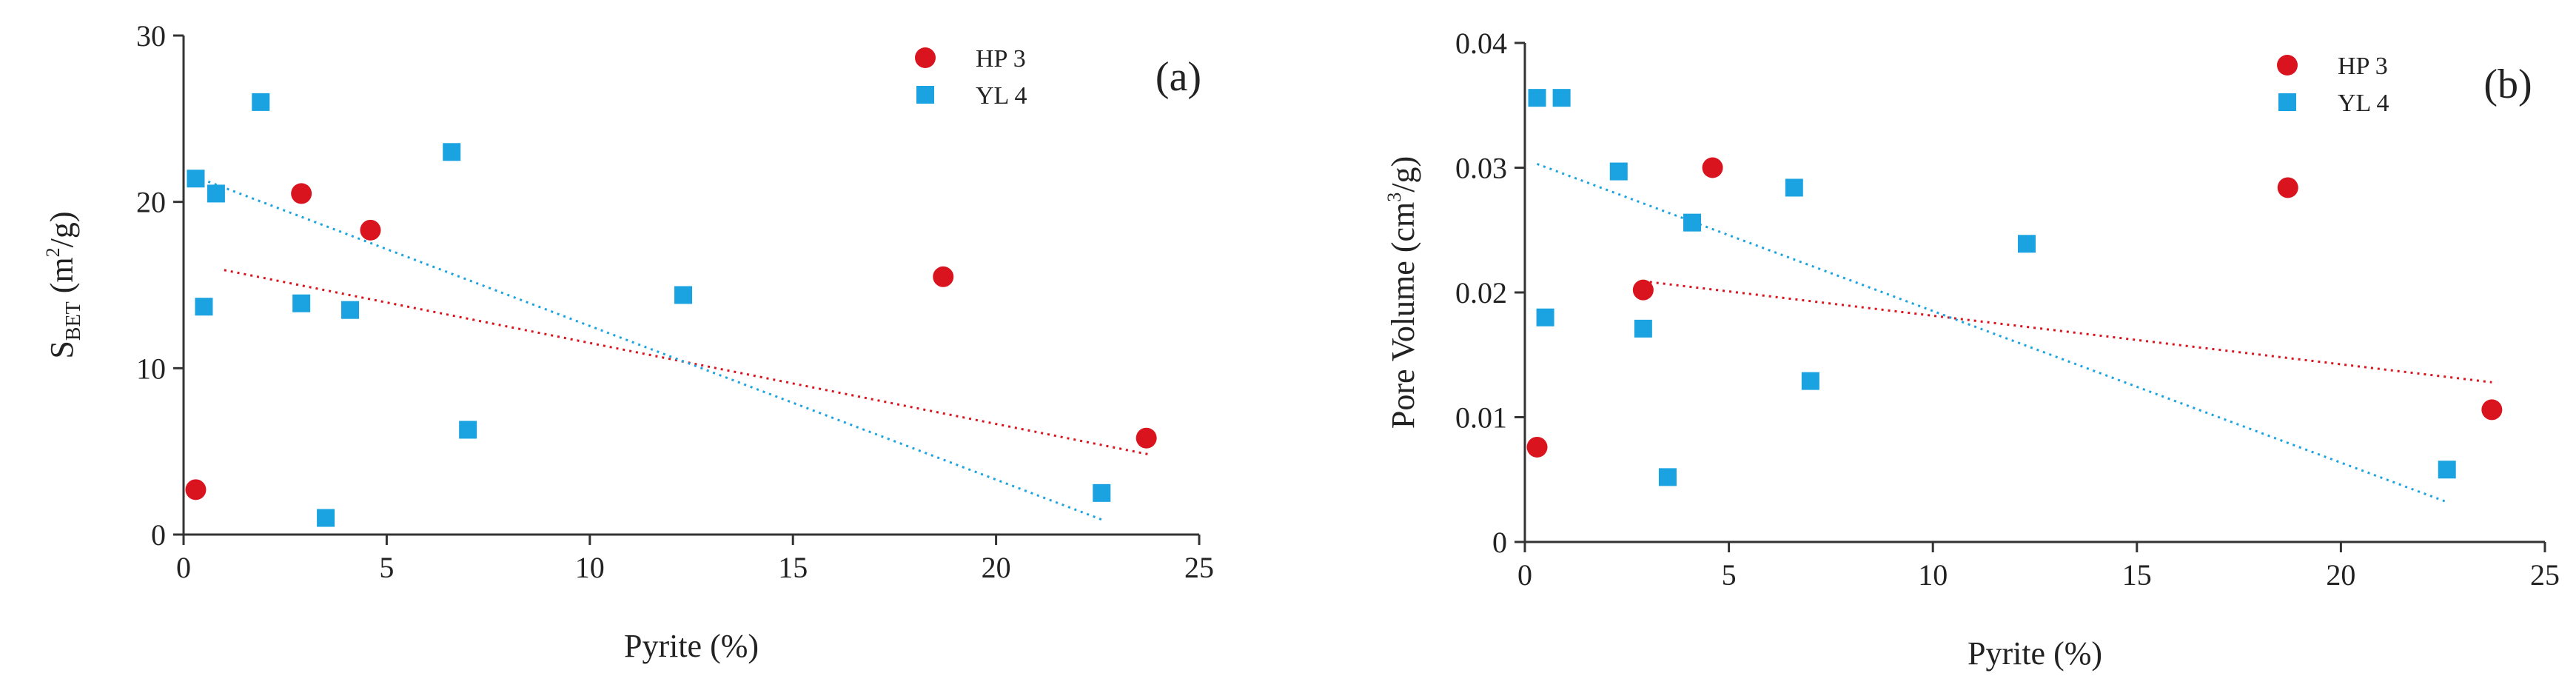  Describe the element at coordinates (151, 36) in the screenshot. I see `y-tick-label: 30` at that location.